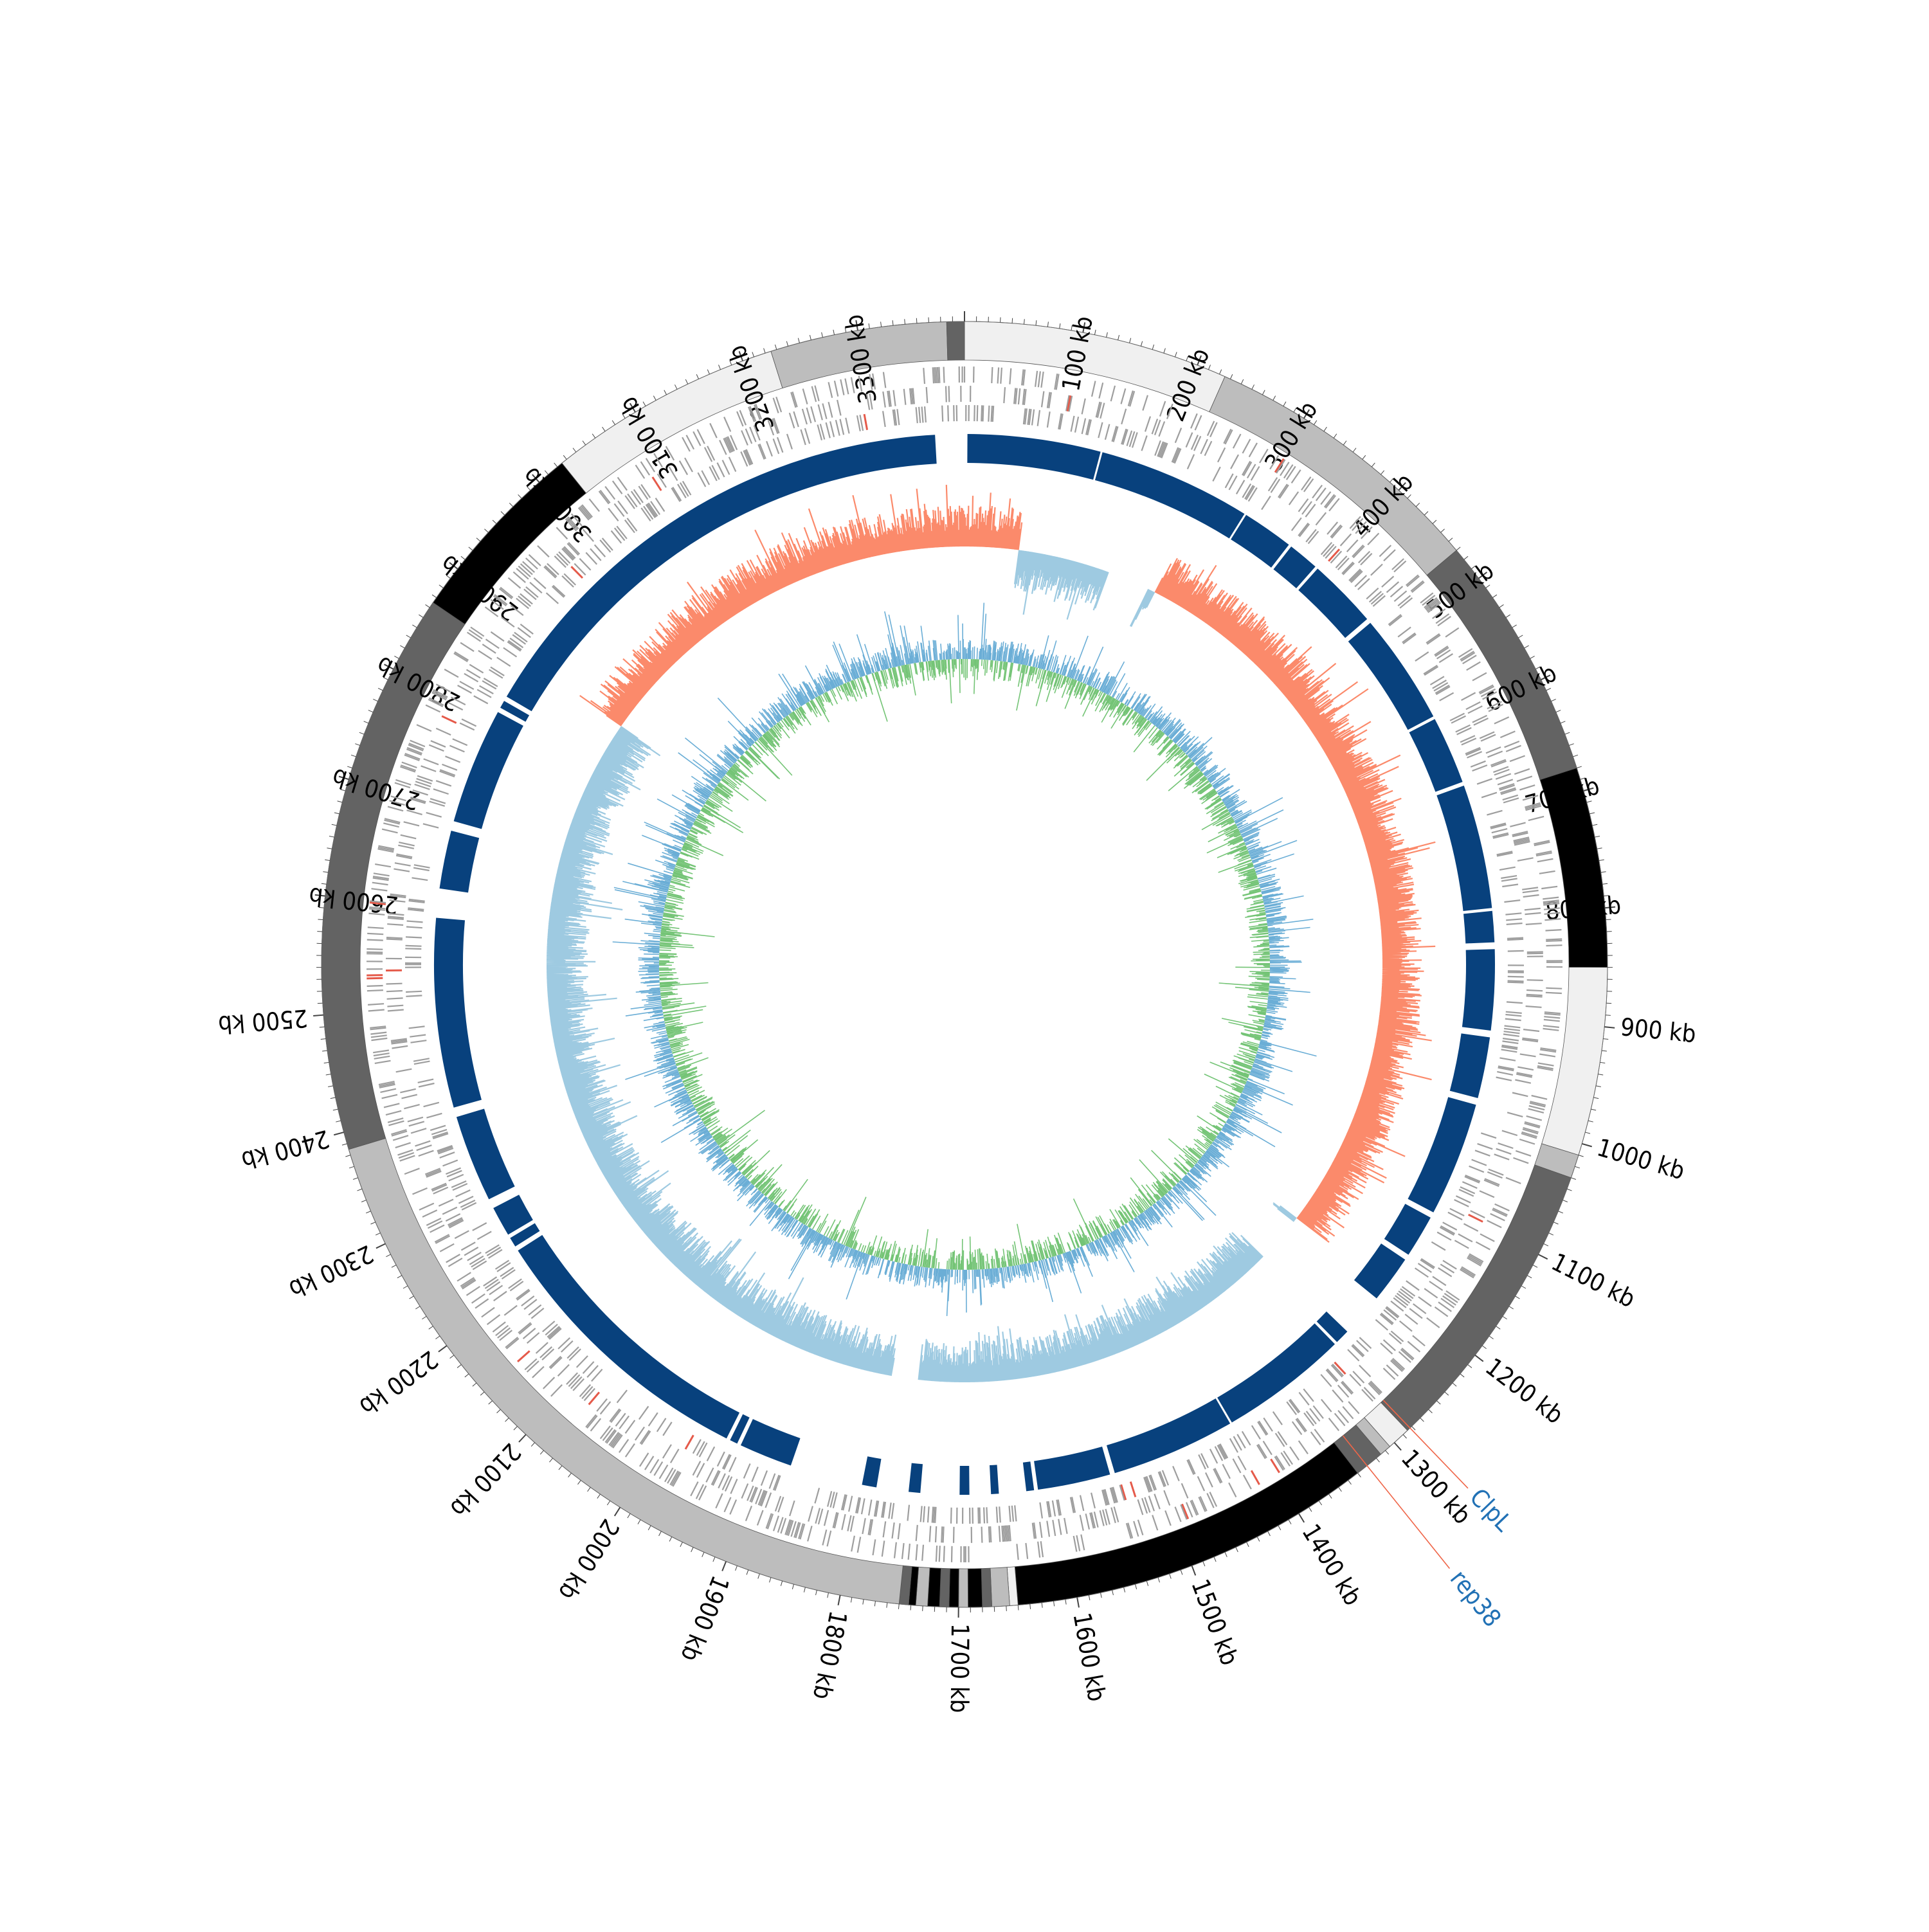 The height and width of the screenshot is (1932, 1929). Describe the element at coordinates (705, 1619) in the screenshot. I see `tick-label: 1900 kb` at that location.